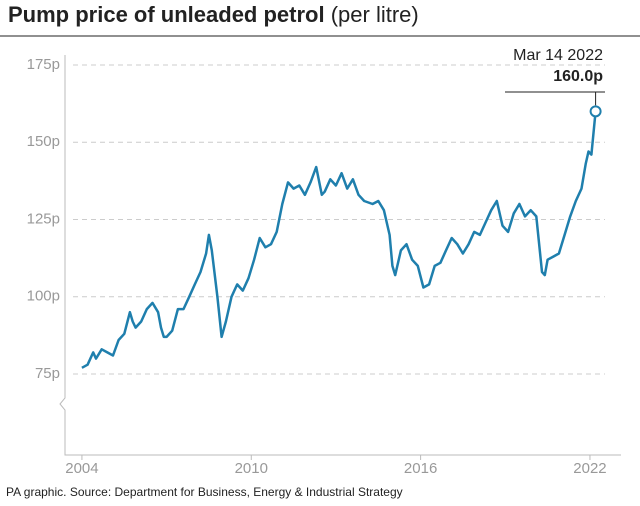 The height and width of the screenshot is (506, 640). What do you see at coordinates (43, 141) in the screenshot?
I see `y-tick-label: 150p` at bounding box center [43, 141].